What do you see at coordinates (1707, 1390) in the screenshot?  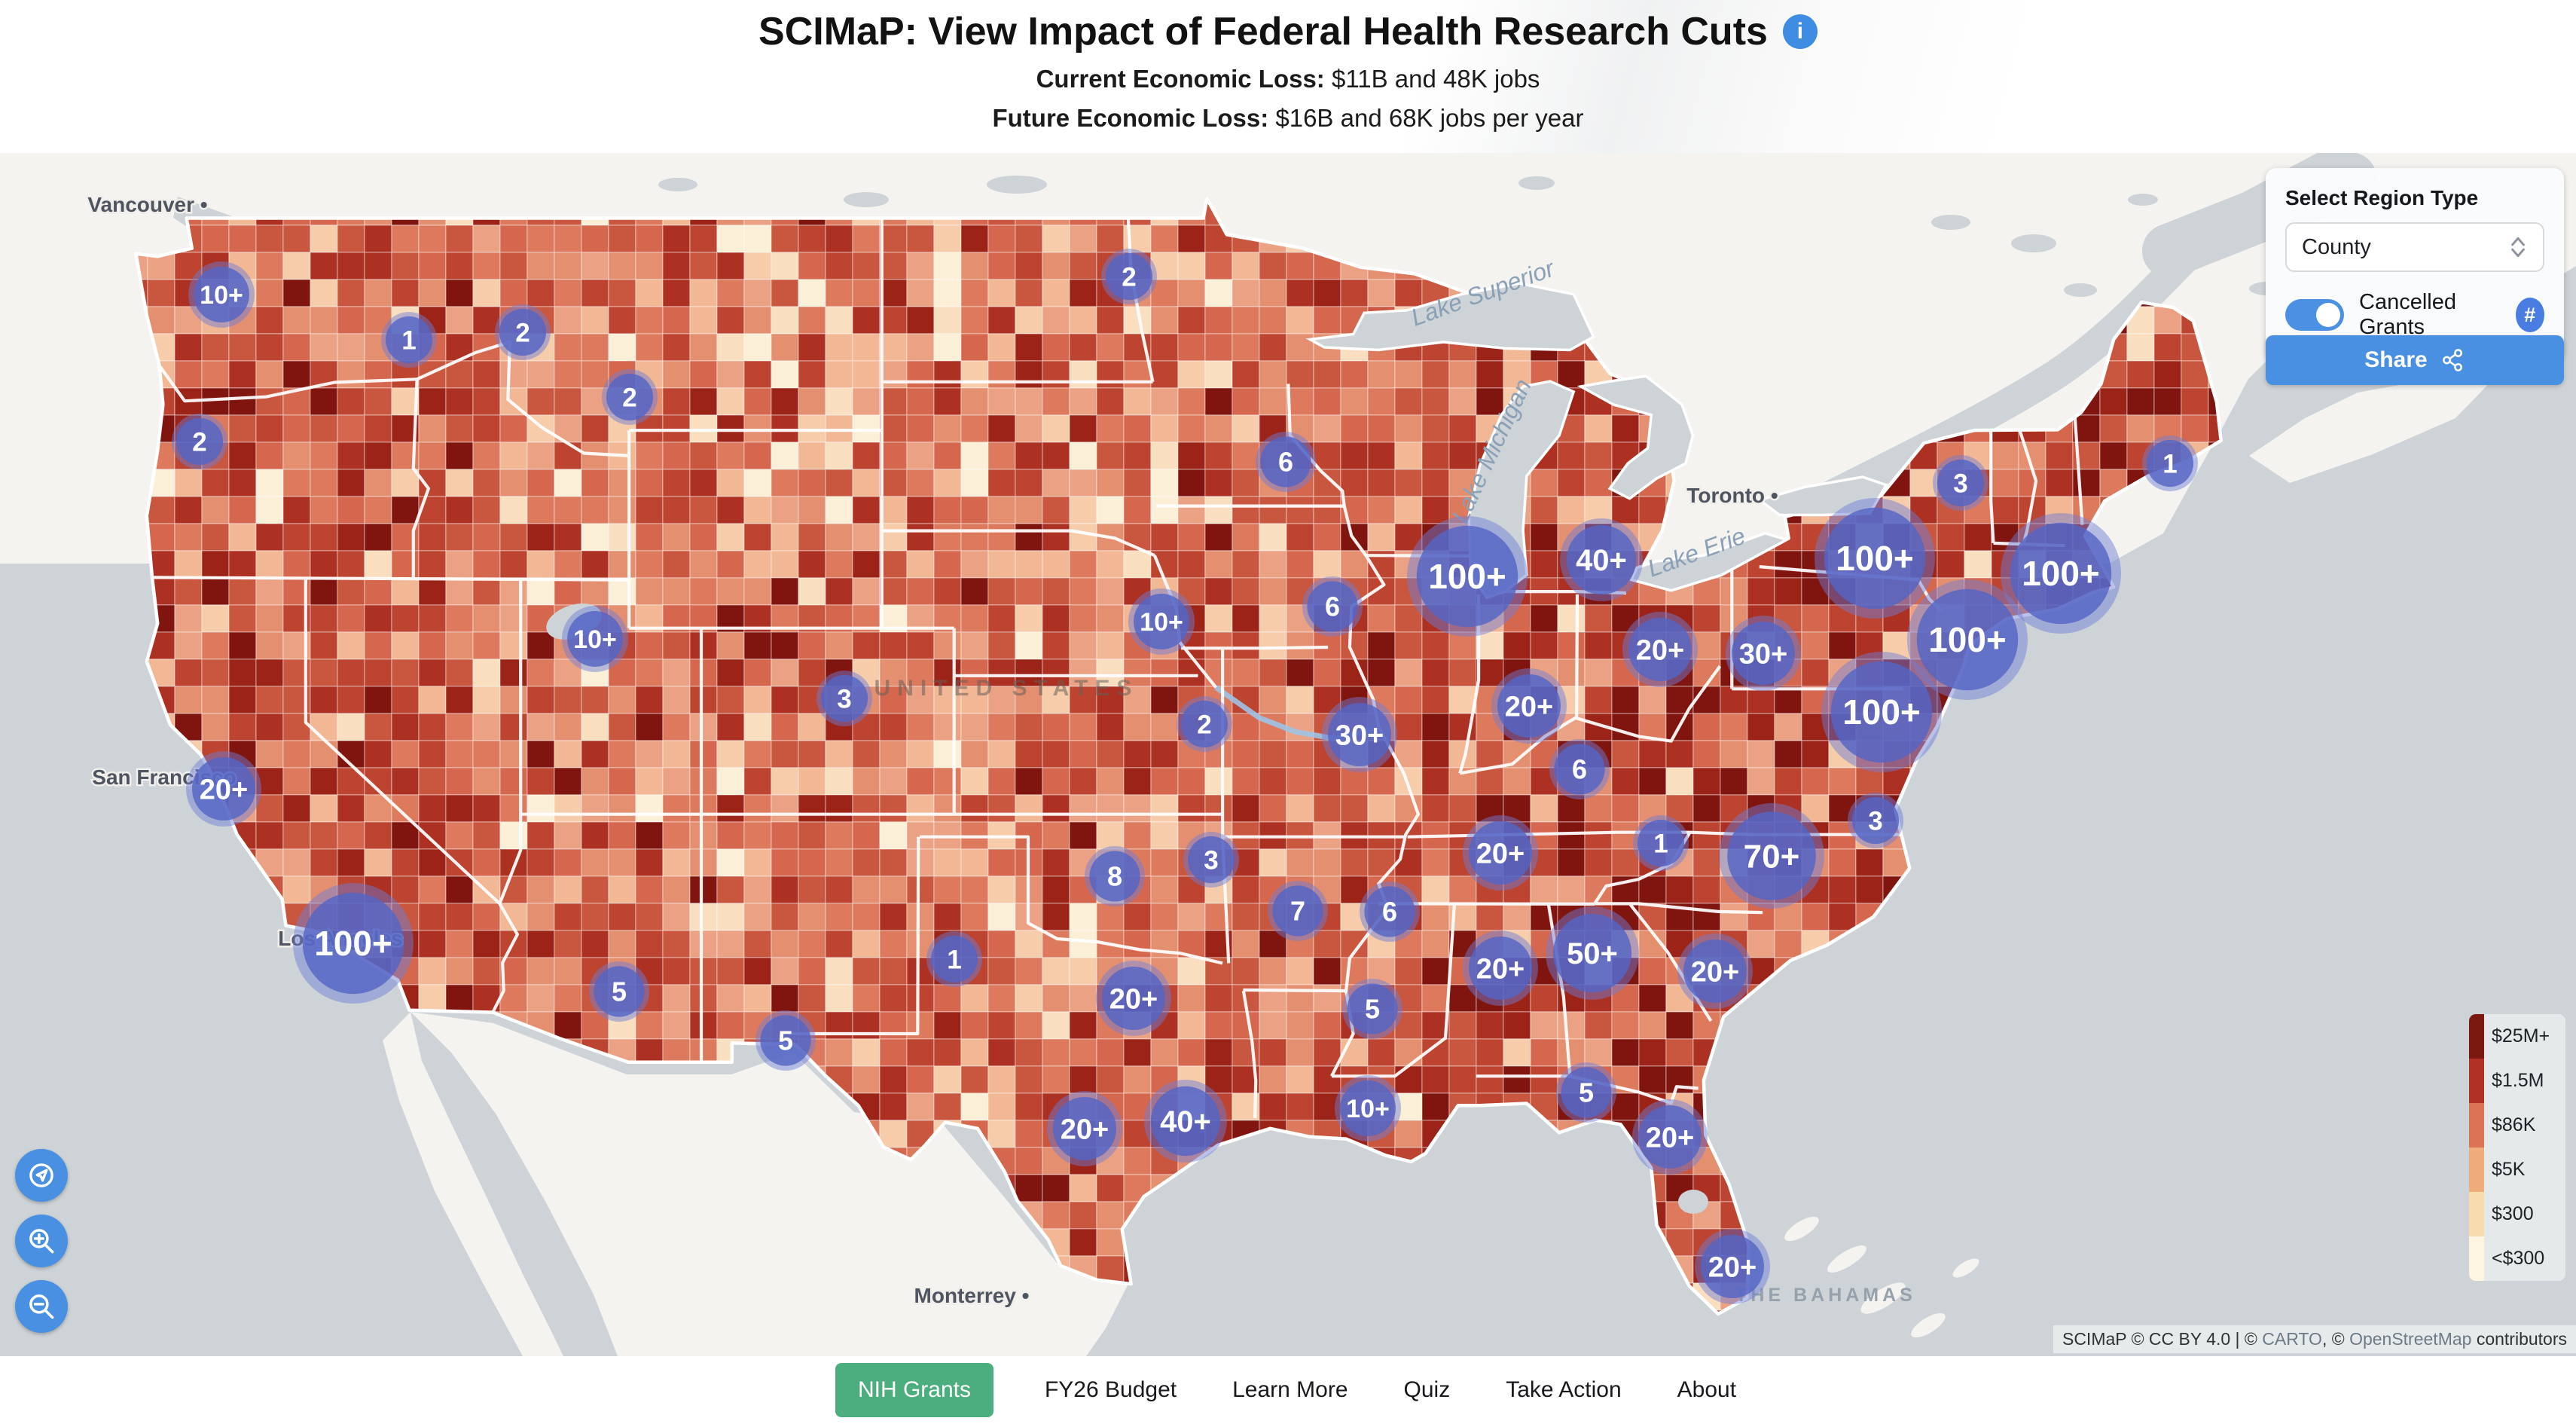 I see `nav-item-about: About` at bounding box center [1707, 1390].